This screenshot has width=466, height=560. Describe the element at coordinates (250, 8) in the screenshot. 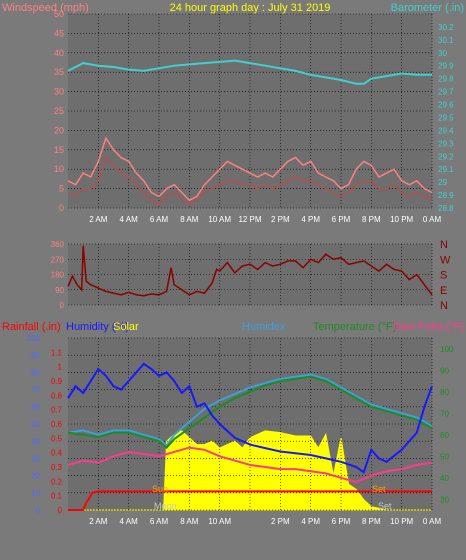

I see `chart-title: 24 hour graph day : July 31 2019` at that location.